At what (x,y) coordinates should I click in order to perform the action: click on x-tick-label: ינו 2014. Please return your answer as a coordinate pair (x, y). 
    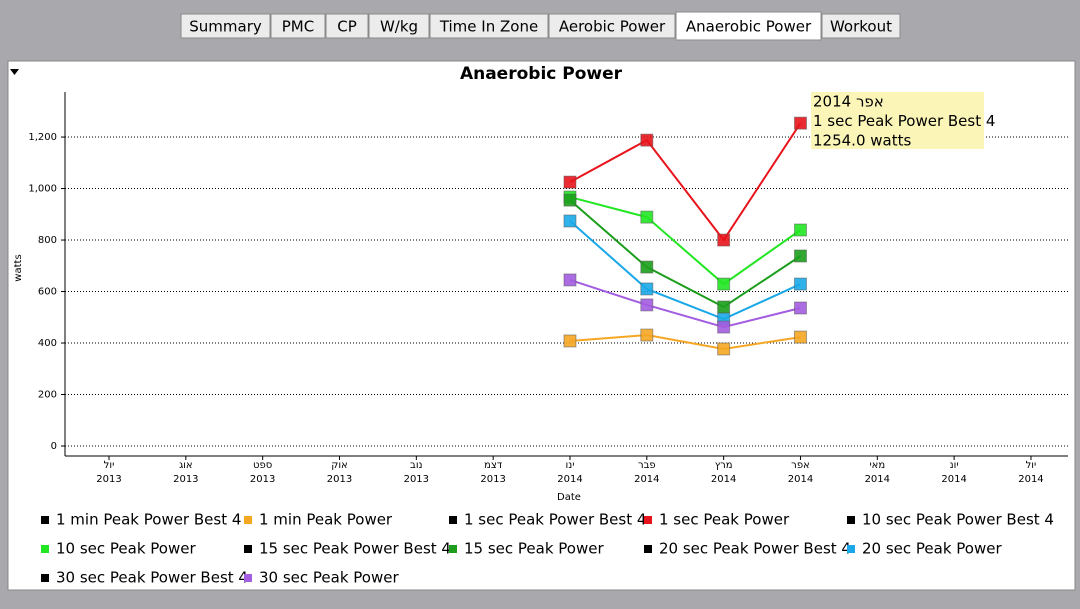
    Looking at the image, I should click on (569, 472).